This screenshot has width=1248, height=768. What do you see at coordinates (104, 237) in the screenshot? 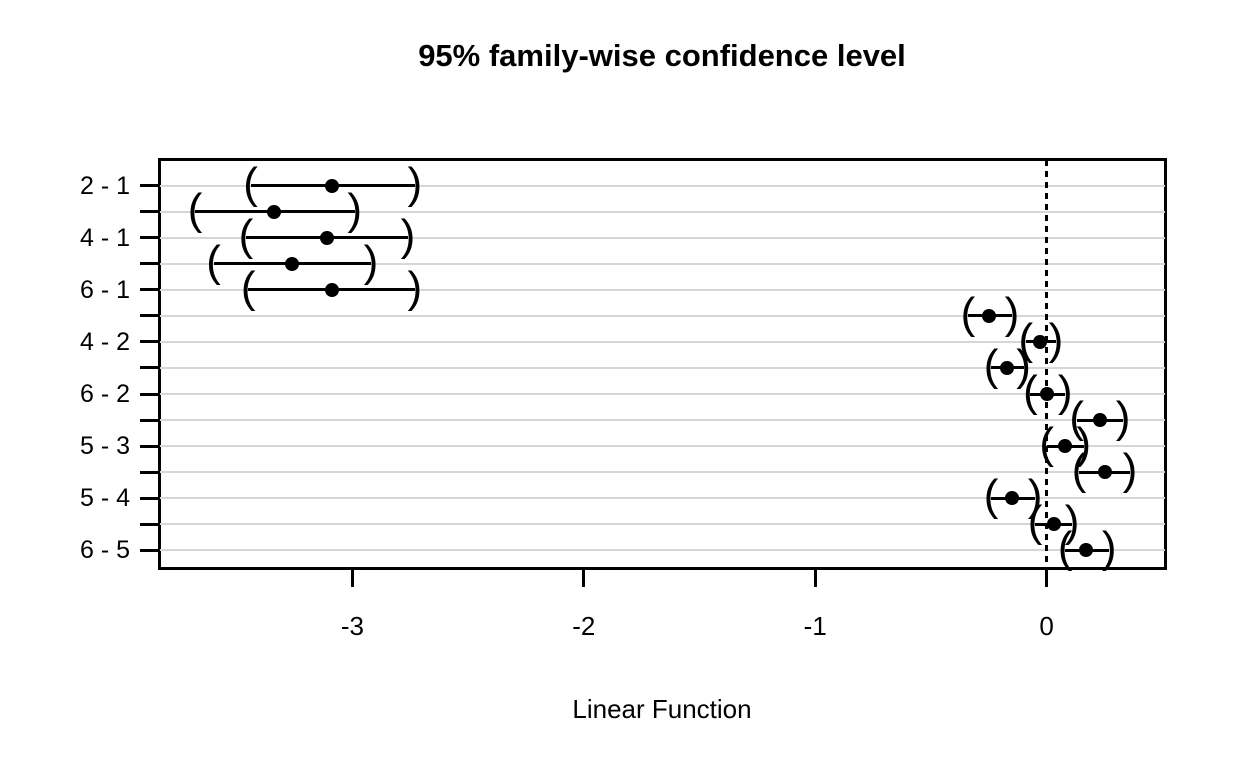
I see `y-tick-label: 4 - 1` at bounding box center [104, 237].